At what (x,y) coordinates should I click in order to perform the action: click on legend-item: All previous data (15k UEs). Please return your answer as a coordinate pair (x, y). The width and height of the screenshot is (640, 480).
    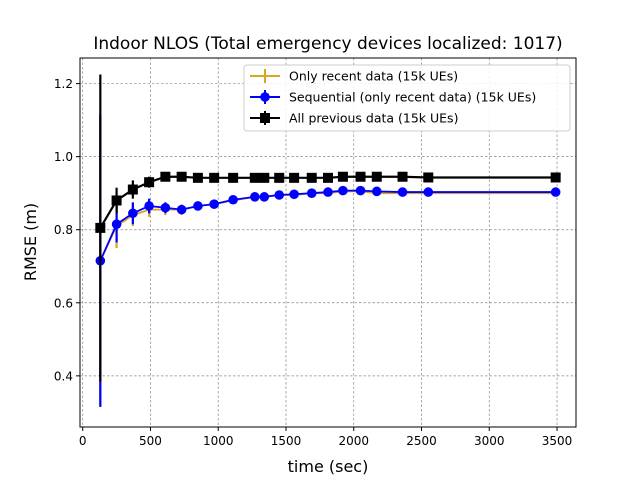
    Looking at the image, I should click on (354, 118).